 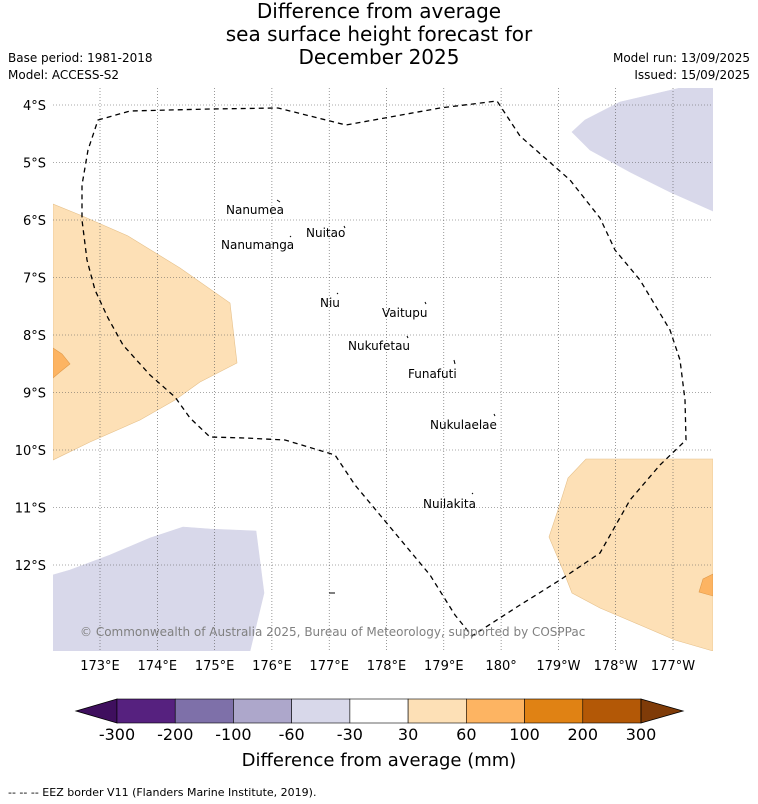 What do you see at coordinates (30, 566) in the screenshot?
I see `latitude-label: 12°S` at bounding box center [30, 566].